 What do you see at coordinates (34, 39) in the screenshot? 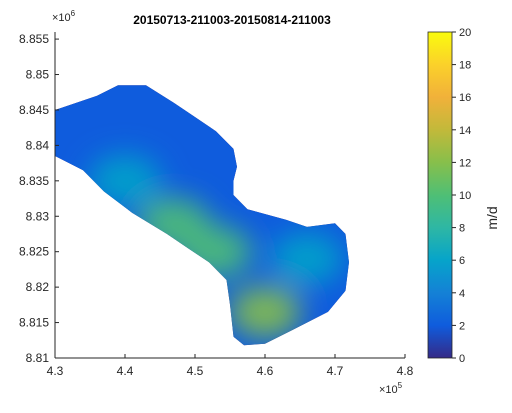
I see `y-tick-label: 8.855` at bounding box center [34, 39].